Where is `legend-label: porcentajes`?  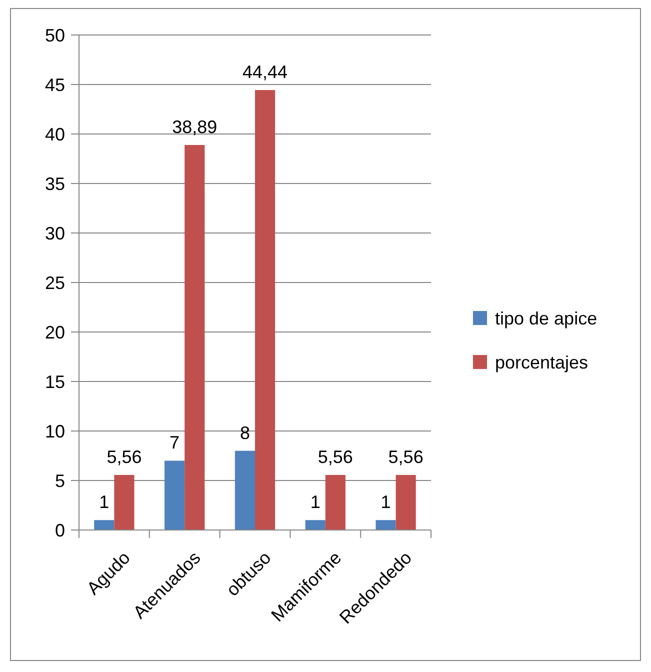
legend-label: porcentajes is located at coordinates (541, 362).